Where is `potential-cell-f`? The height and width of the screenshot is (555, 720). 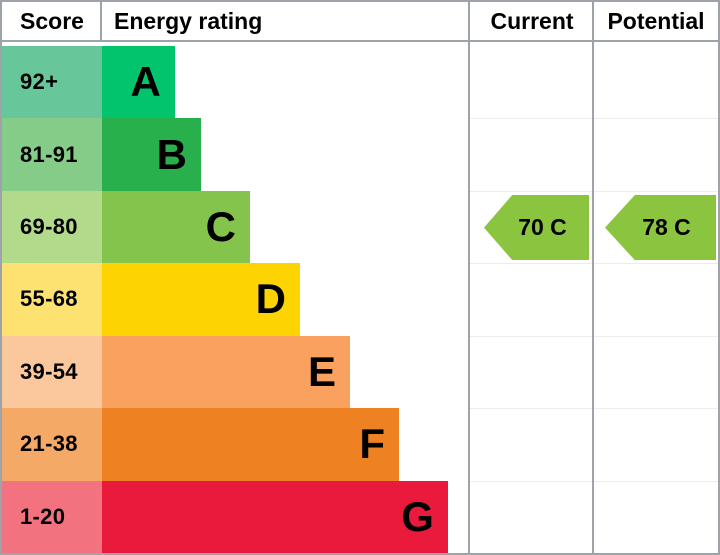
potential-cell-f is located at coordinates (656, 444).